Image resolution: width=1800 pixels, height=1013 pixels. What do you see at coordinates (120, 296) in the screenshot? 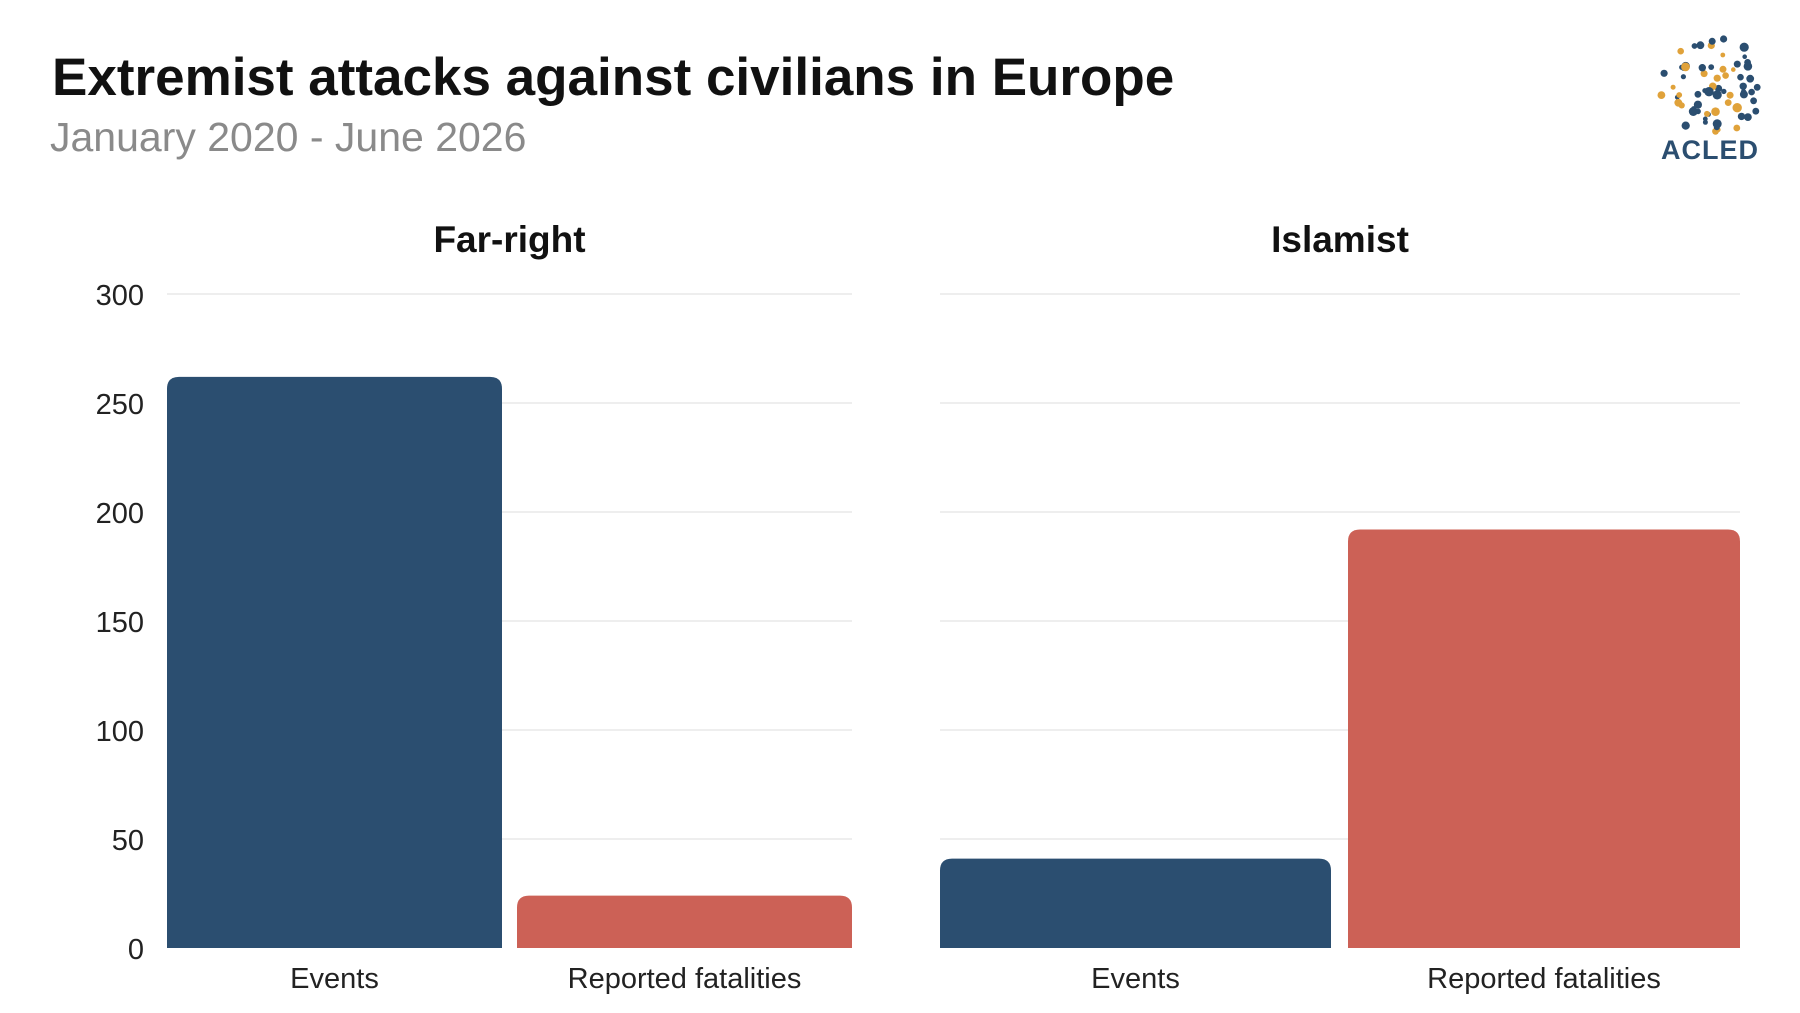
I see `y-tick-label: 300` at bounding box center [120, 296].